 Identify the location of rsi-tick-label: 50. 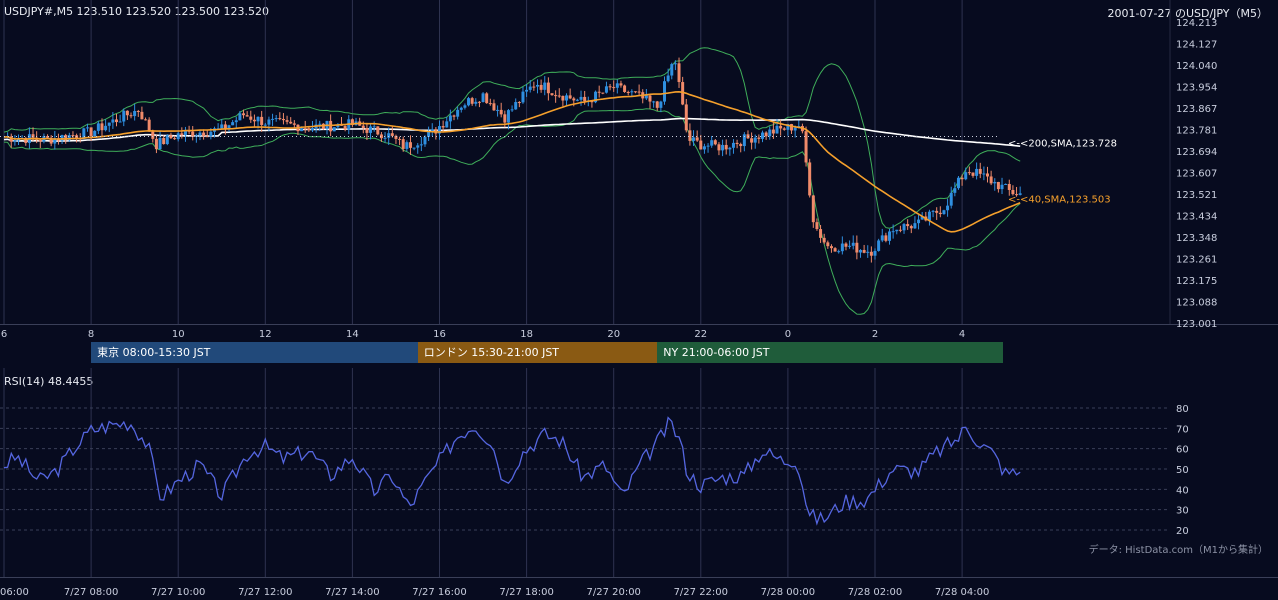
(1182, 470).